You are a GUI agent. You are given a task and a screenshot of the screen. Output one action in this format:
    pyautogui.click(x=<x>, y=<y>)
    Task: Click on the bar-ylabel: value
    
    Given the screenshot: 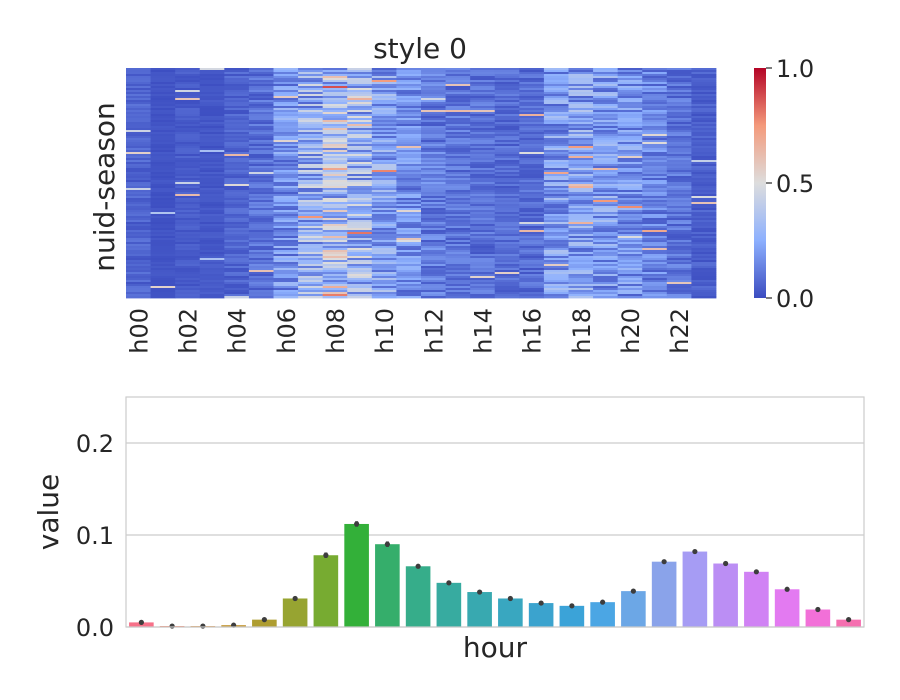 What is the action you would take?
    pyautogui.click(x=48, y=512)
    